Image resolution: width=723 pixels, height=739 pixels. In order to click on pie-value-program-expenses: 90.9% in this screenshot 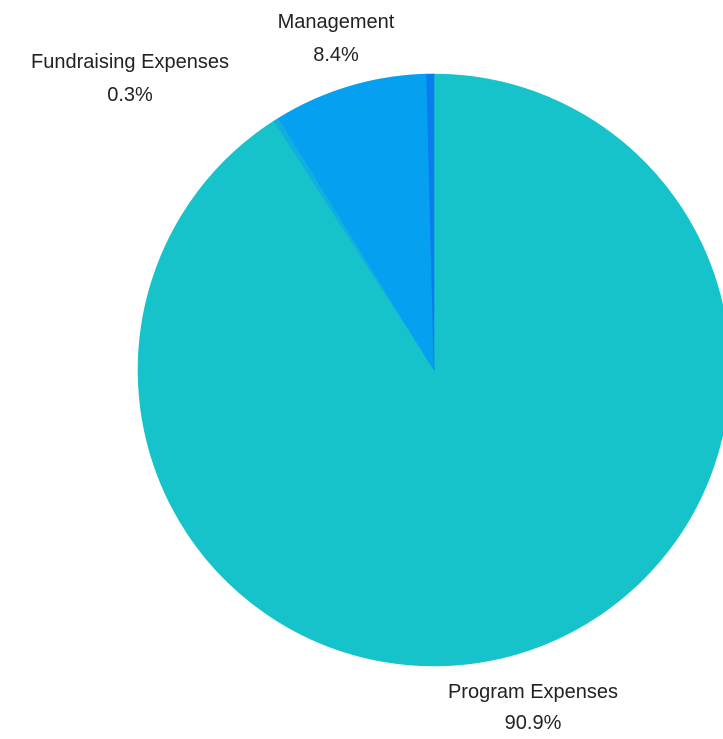, I will do `click(533, 723)`.